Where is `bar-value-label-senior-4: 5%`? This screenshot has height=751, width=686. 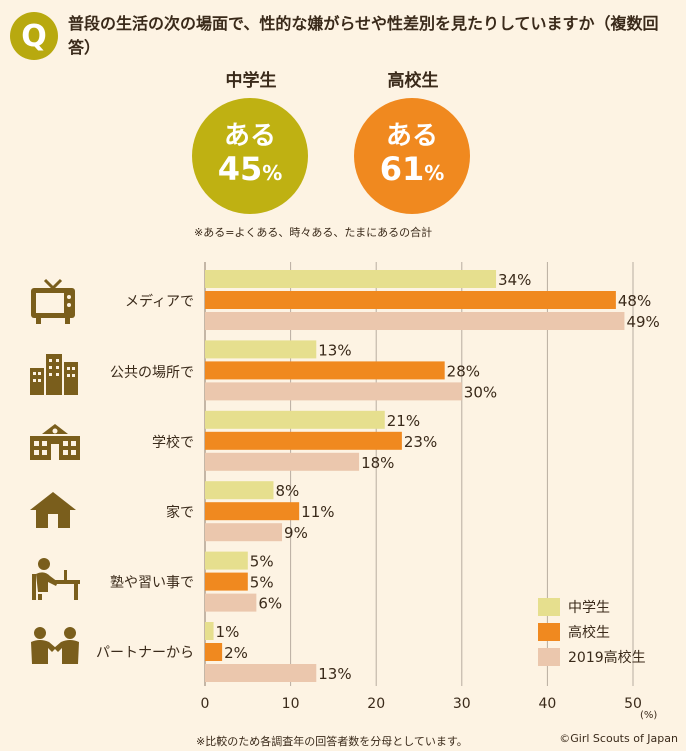 bar-value-label-senior-4: 5% is located at coordinates (262, 583).